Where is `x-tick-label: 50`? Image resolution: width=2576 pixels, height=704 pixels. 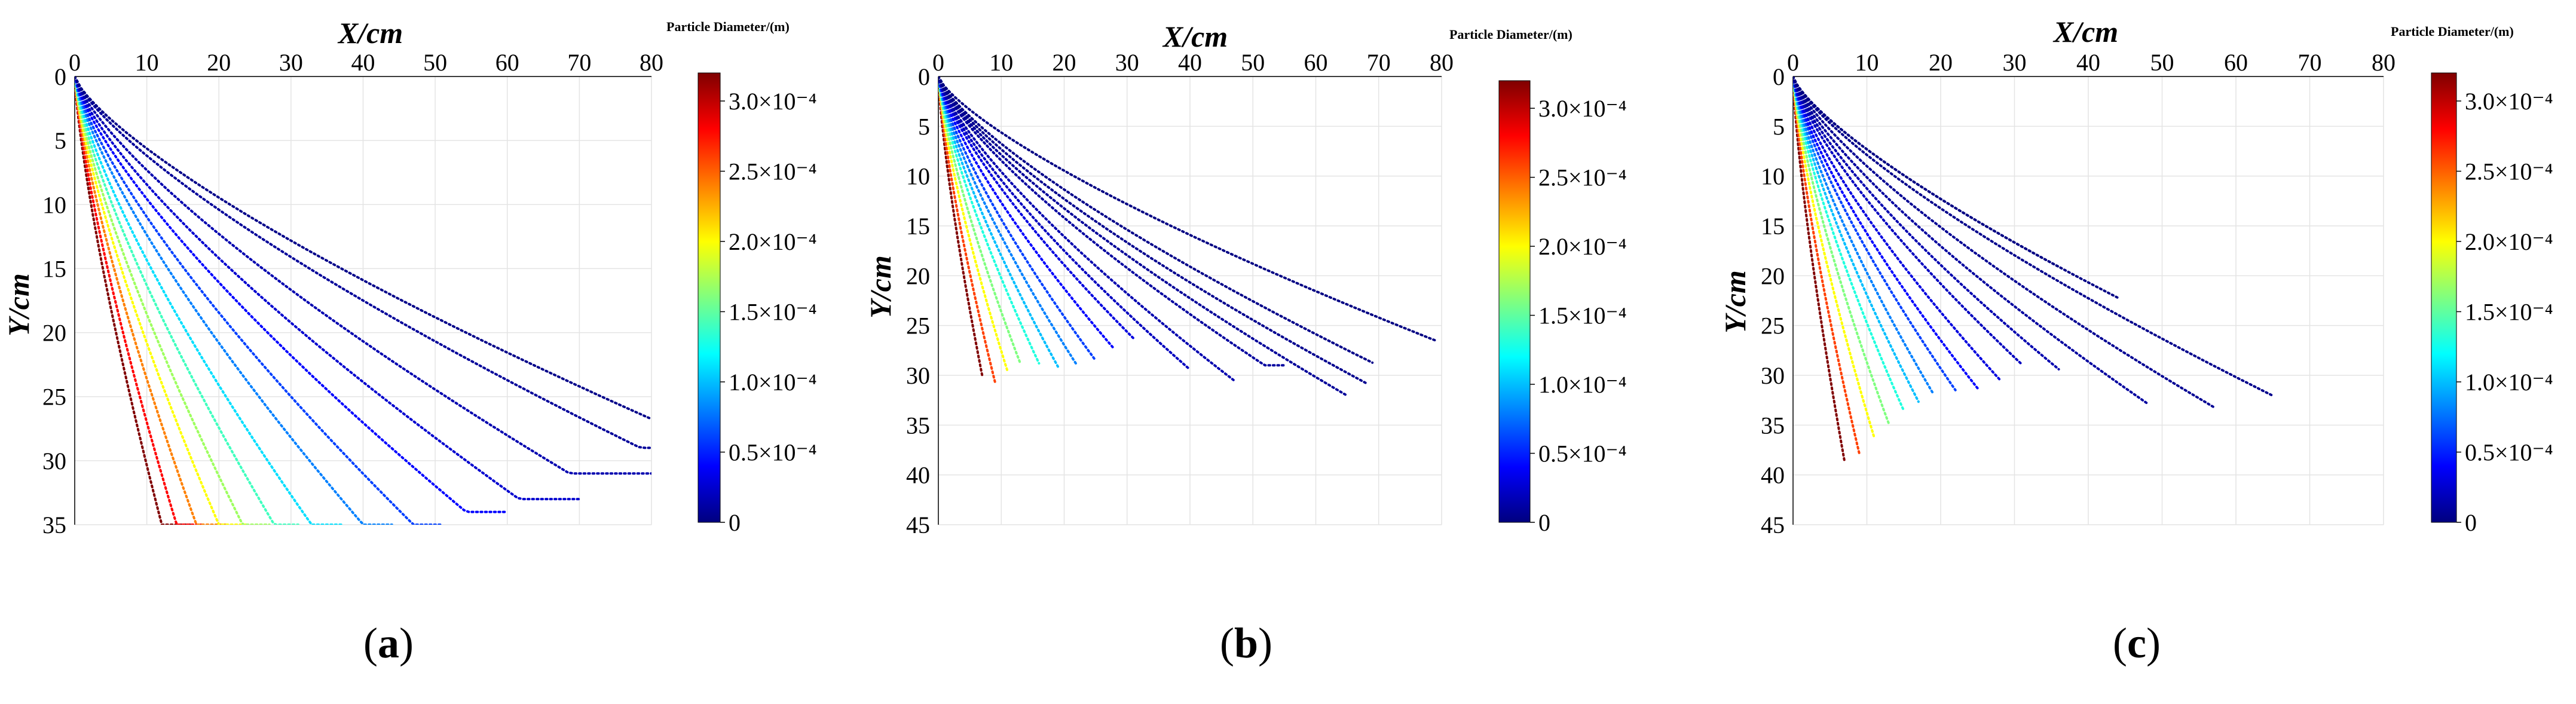
x-tick-label: 50 is located at coordinates (435, 62).